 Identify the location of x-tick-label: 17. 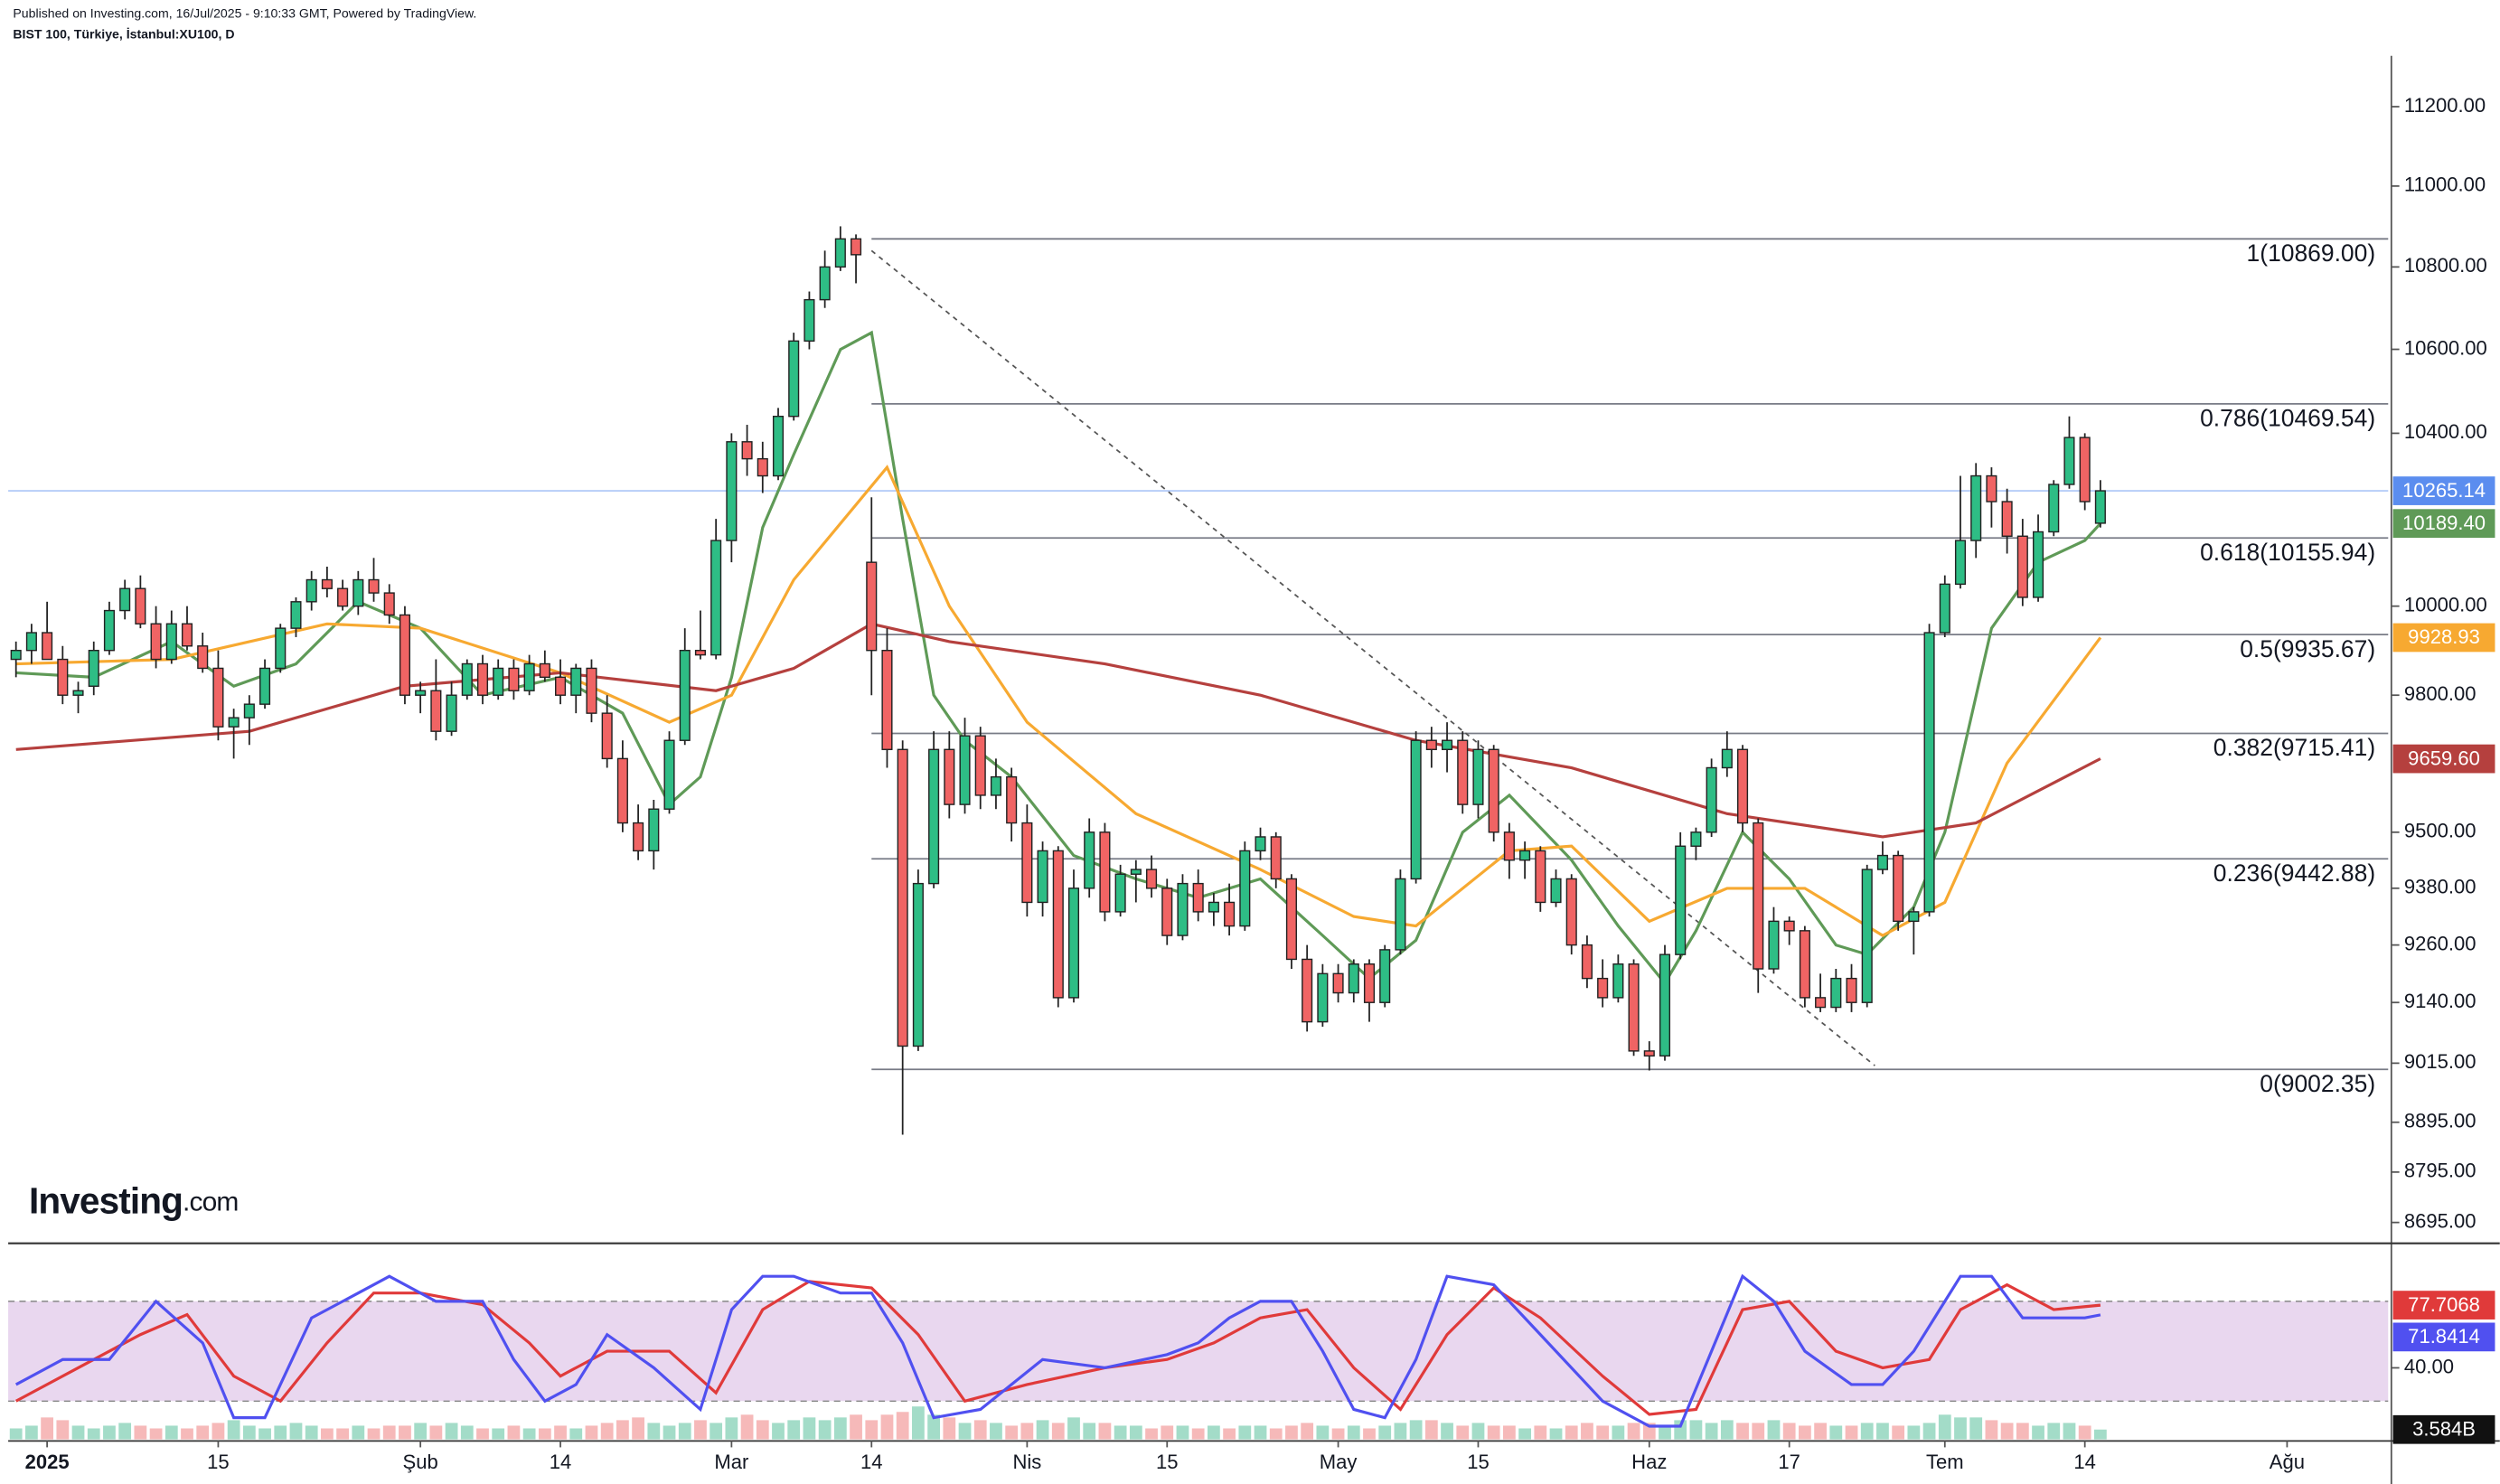
(1789, 1462).